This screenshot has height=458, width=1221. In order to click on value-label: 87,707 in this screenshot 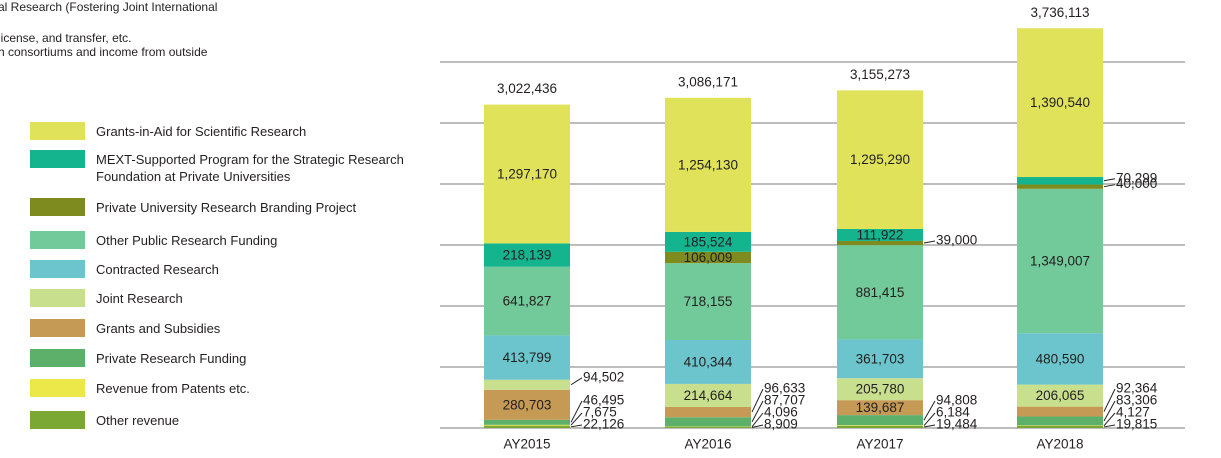, I will do `click(784, 400)`.